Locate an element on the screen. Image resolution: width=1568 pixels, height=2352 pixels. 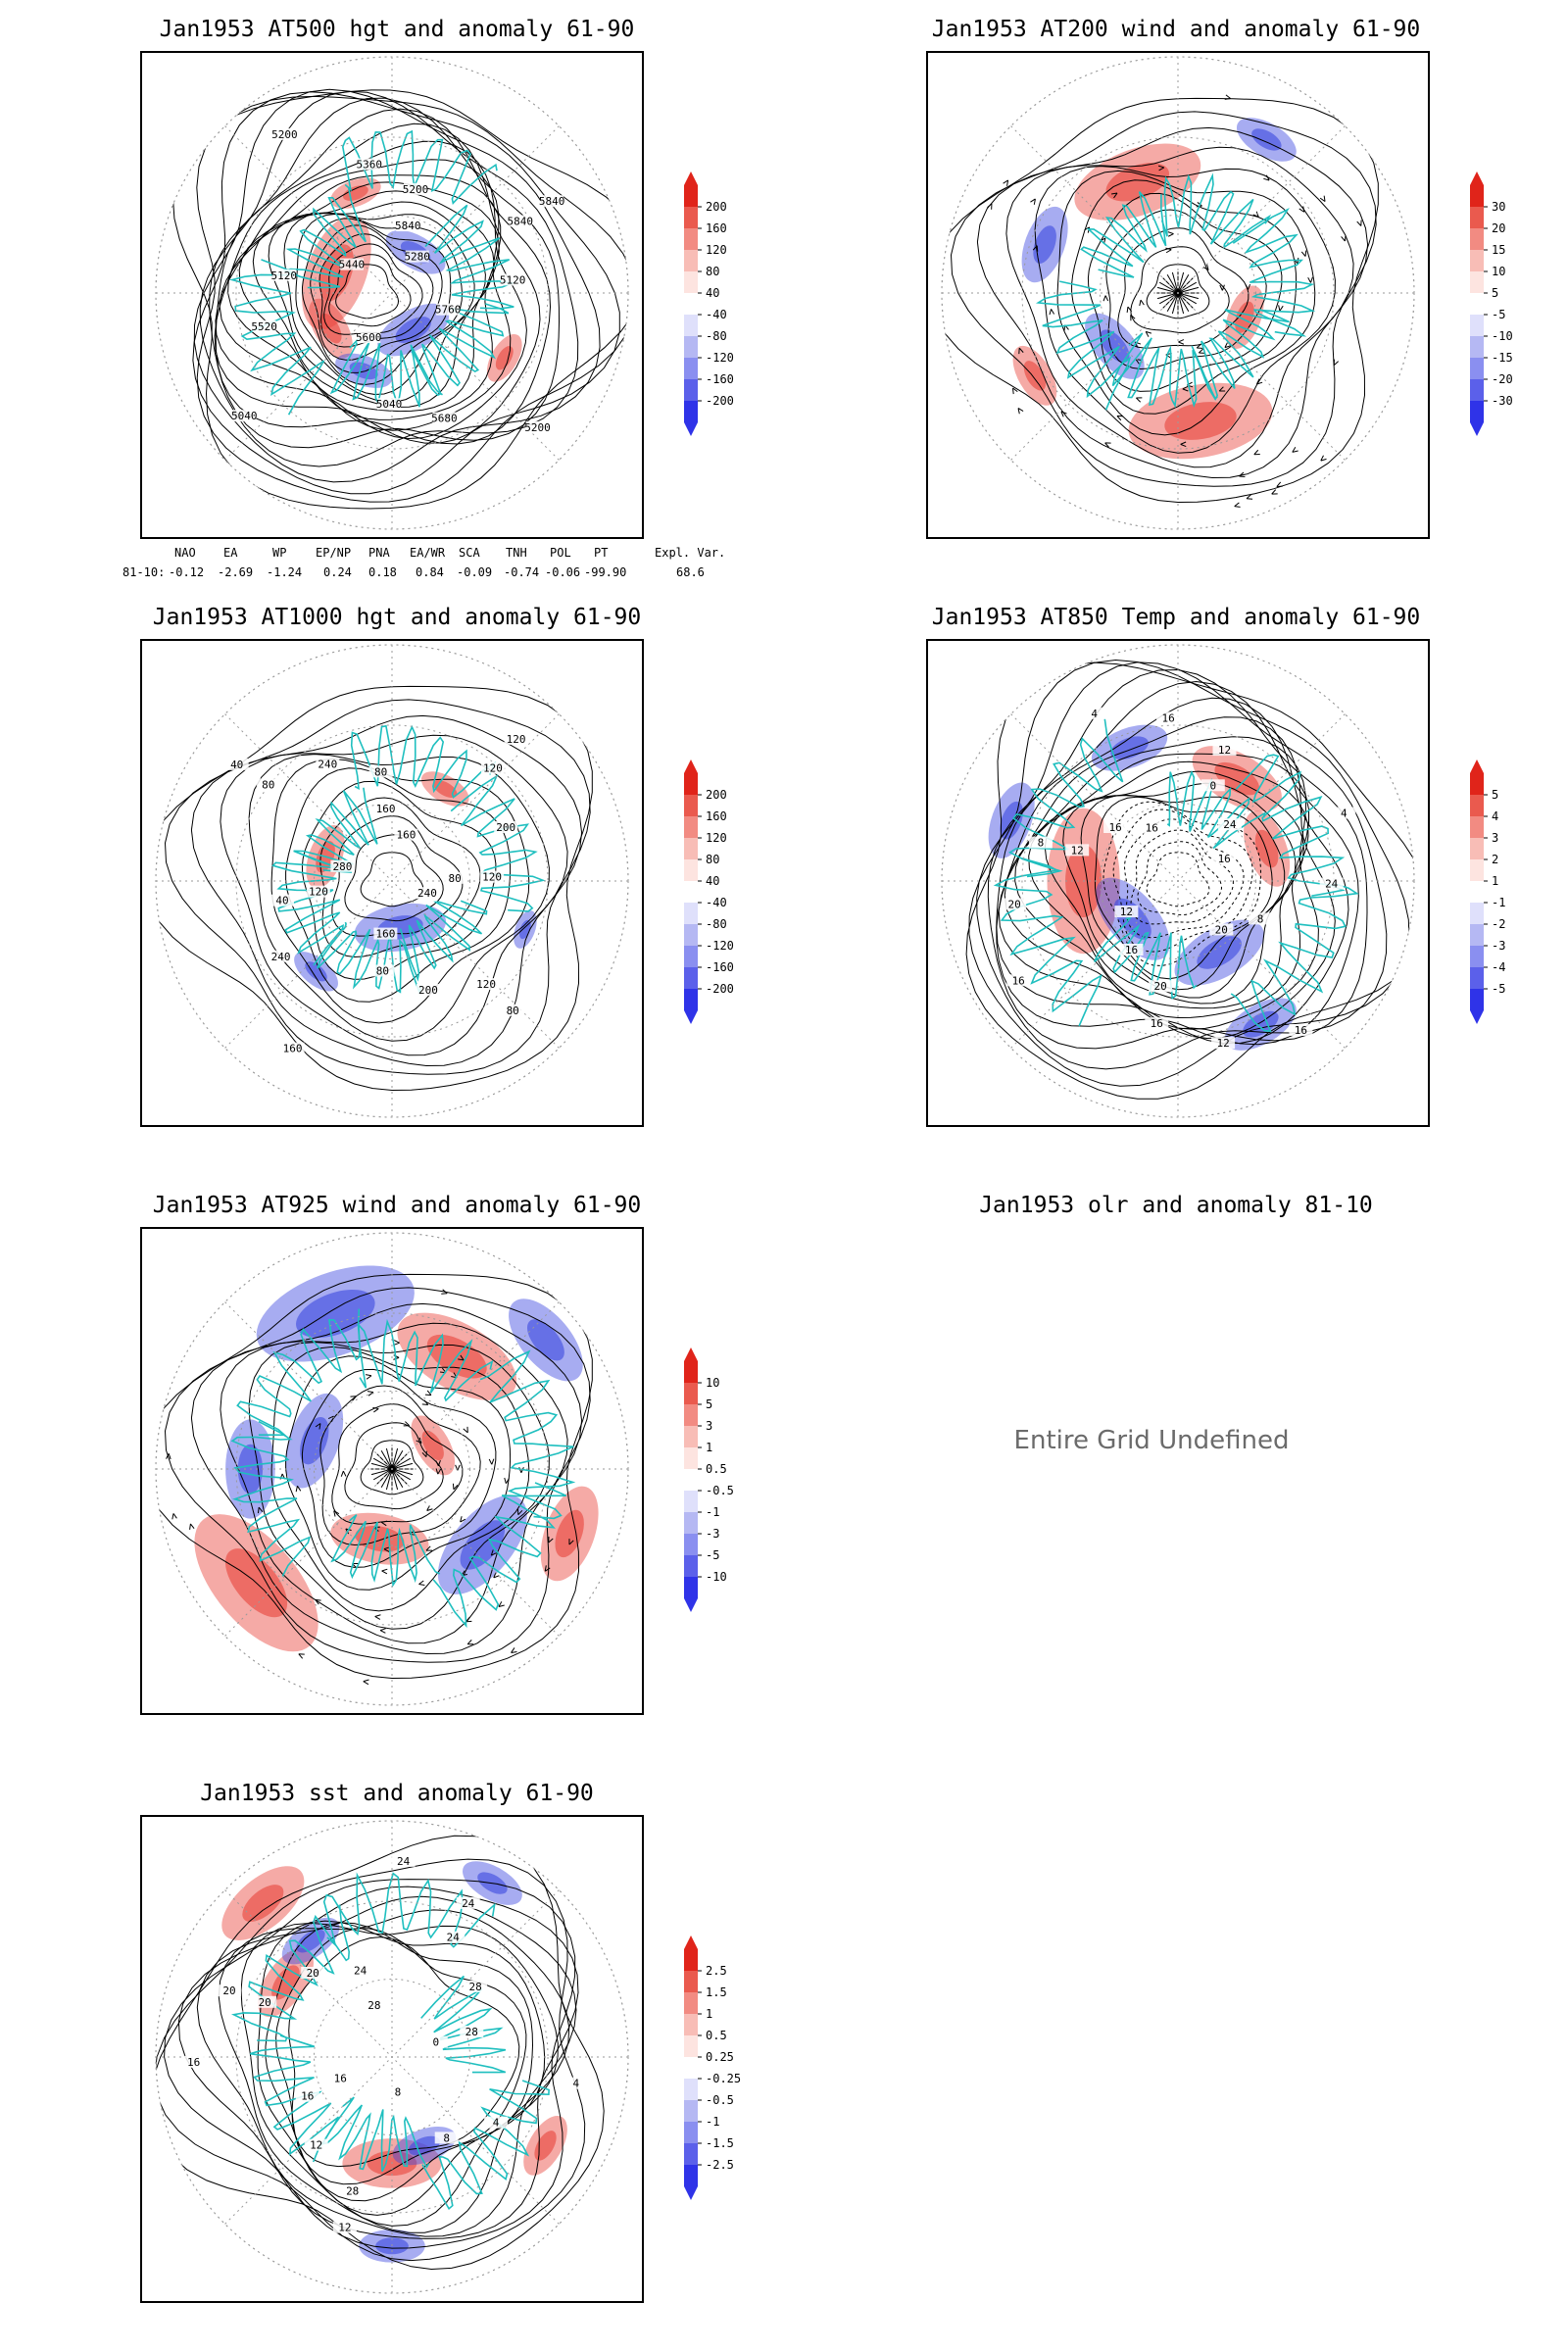
colorbar-label: -1.5 is located at coordinates (720, 2143).